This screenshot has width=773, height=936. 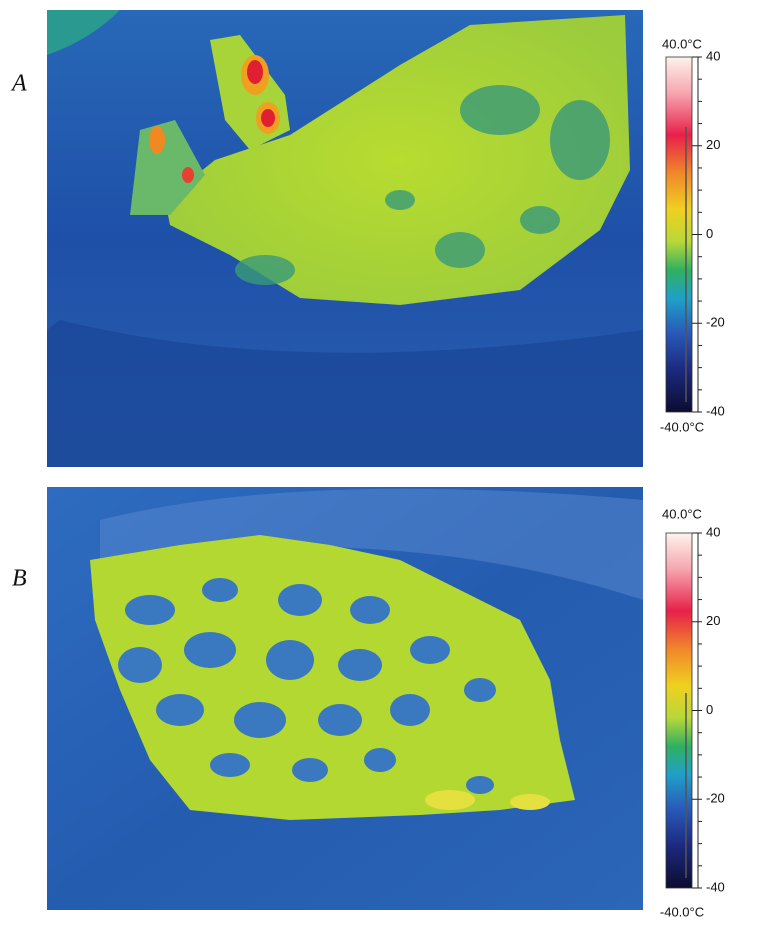 I want to click on panel-label: B, so click(x=19, y=579).